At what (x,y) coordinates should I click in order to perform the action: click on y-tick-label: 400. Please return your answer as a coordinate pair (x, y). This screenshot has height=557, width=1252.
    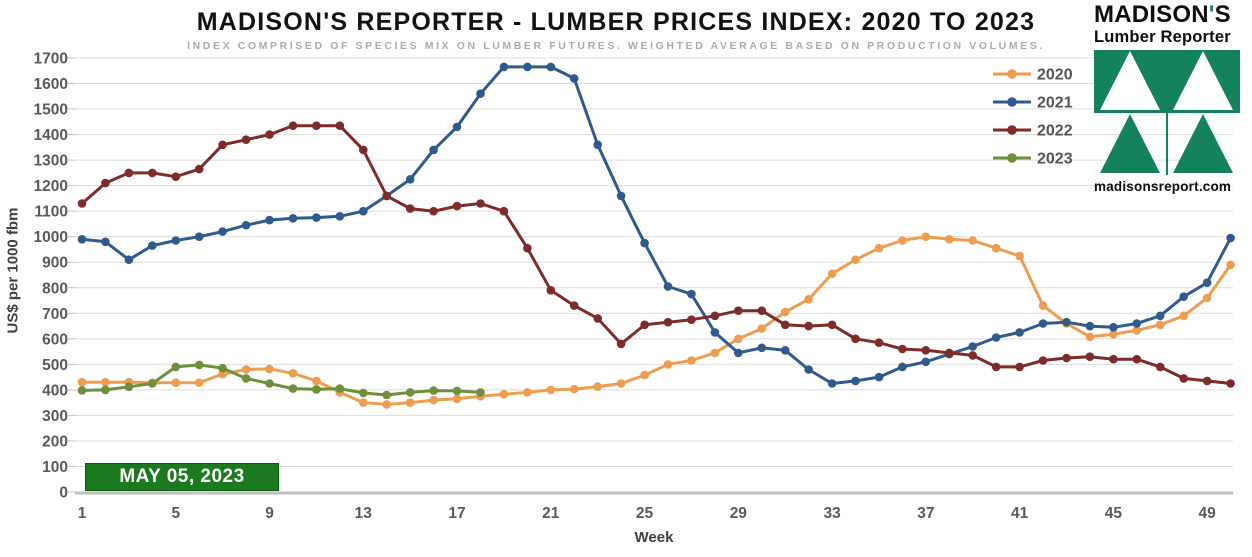
    Looking at the image, I should click on (55, 390).